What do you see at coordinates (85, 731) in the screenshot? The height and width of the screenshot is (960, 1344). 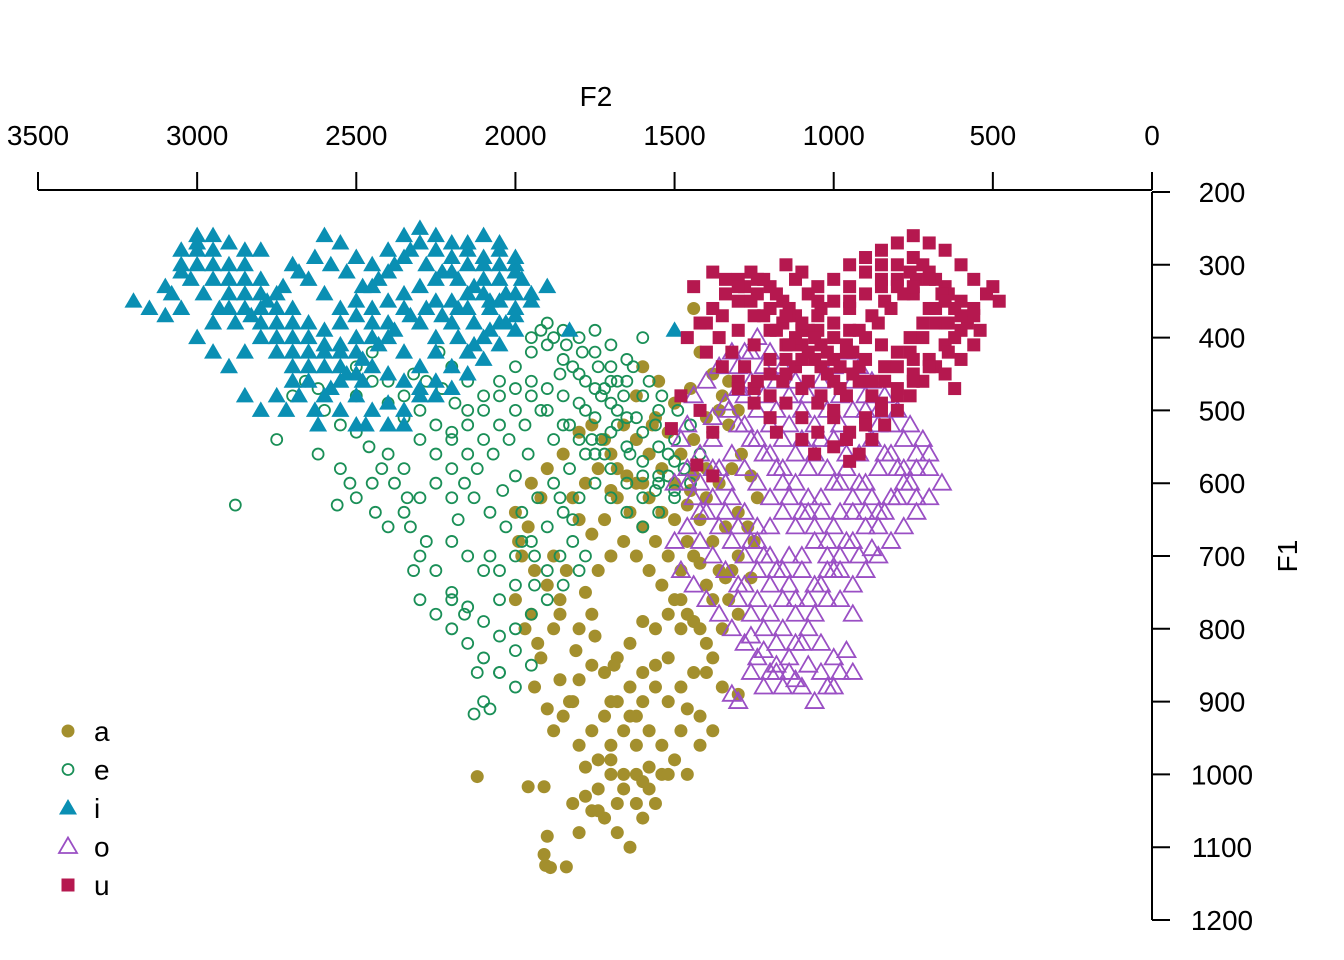 I see `legend-item-a: a` at bounding box center [85, 731].